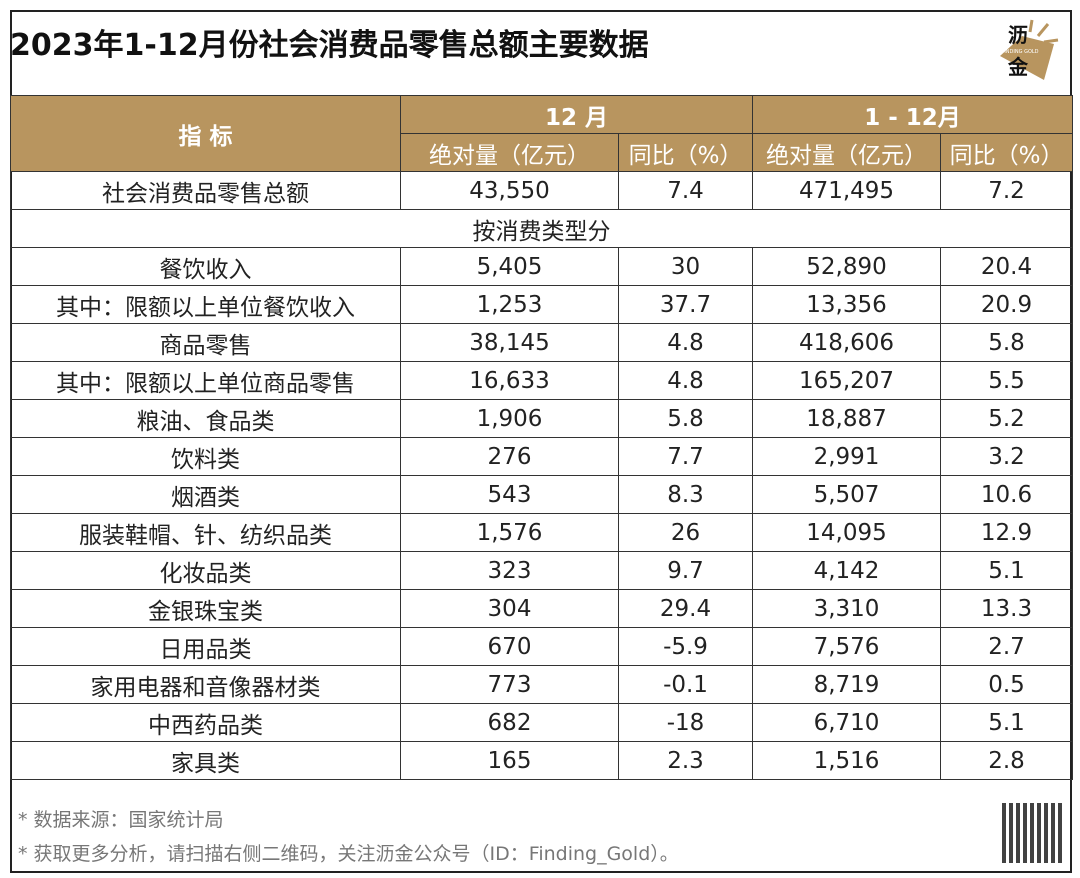  Describe the element at coordinates (685, 760) in the screenshot. I see `cell: 2.3` at that location.